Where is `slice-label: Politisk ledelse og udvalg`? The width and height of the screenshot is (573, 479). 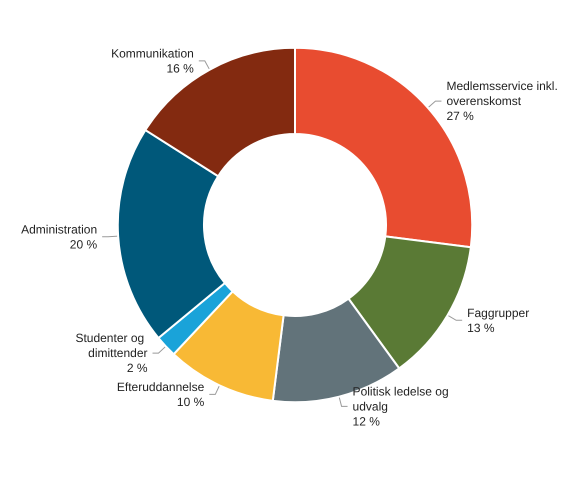
slice-label: Politisk ledelse og udvalg is located at coordinates (402, 399).